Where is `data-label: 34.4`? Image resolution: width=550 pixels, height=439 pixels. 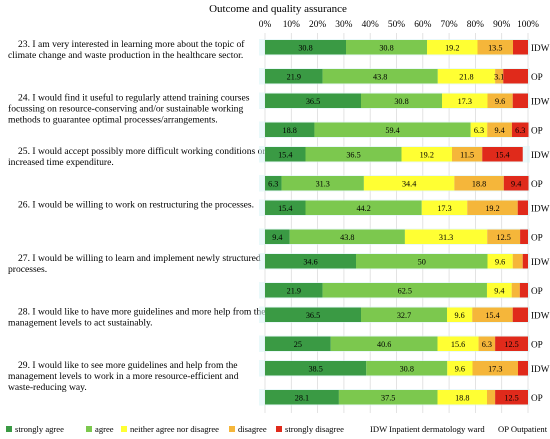 data-label: 34.4 is located at coordinates (409, 183).